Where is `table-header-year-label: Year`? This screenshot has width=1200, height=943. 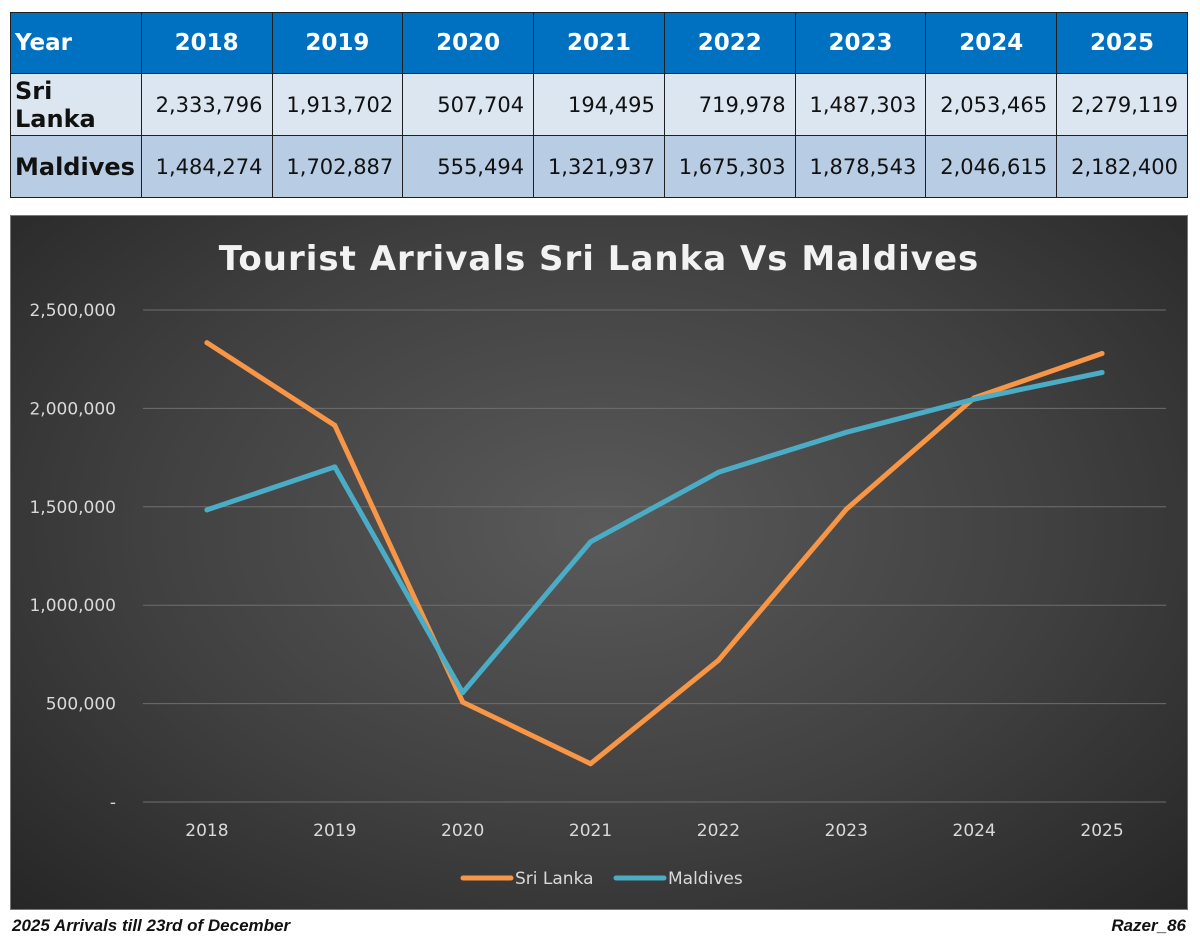
table-header-year-label: Year is located at coordinates (76, 43).